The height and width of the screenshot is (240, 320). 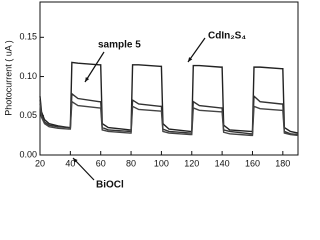 What do you see at coordinates (28, 76) in the screenshot?
I see `y-tick-label: 0.10` at bounding box center [28, 76].